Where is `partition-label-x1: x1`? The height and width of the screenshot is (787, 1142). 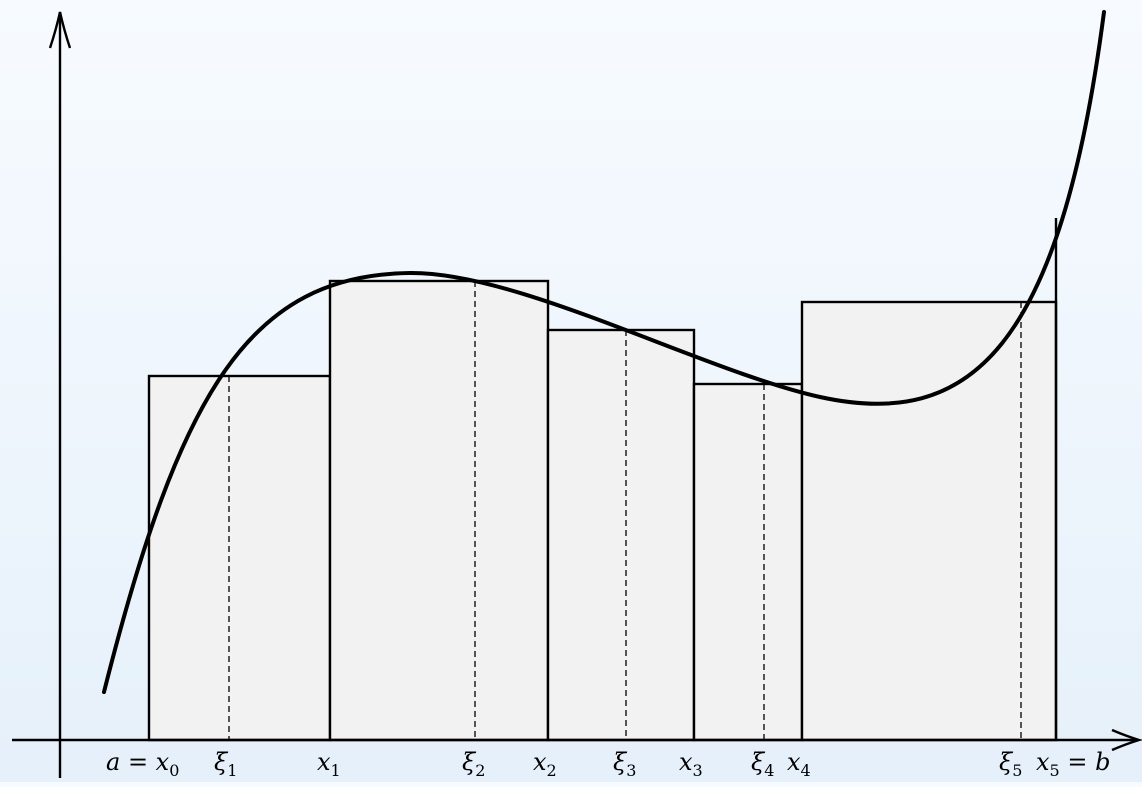 partition-label-x1: x1 is located at coordinates (329, 764).